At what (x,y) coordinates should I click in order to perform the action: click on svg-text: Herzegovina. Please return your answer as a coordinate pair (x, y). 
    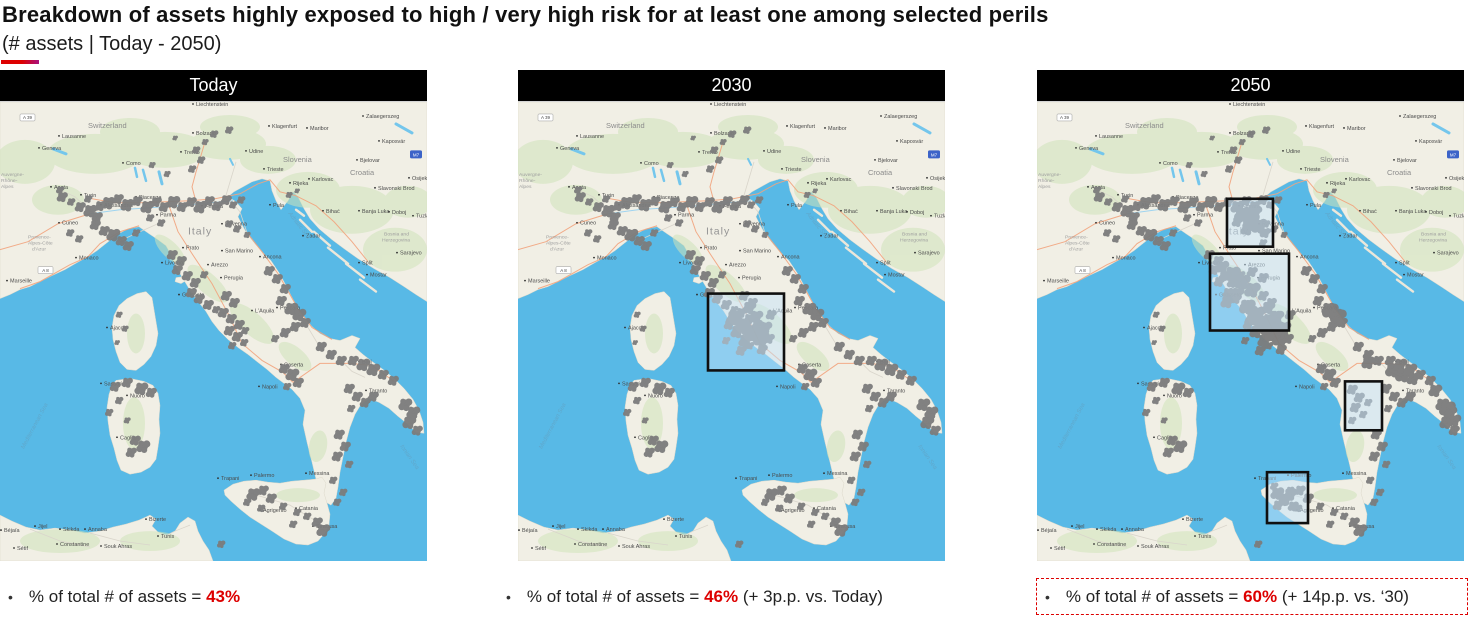
    Looking at the image, I should click on (1433, 241).